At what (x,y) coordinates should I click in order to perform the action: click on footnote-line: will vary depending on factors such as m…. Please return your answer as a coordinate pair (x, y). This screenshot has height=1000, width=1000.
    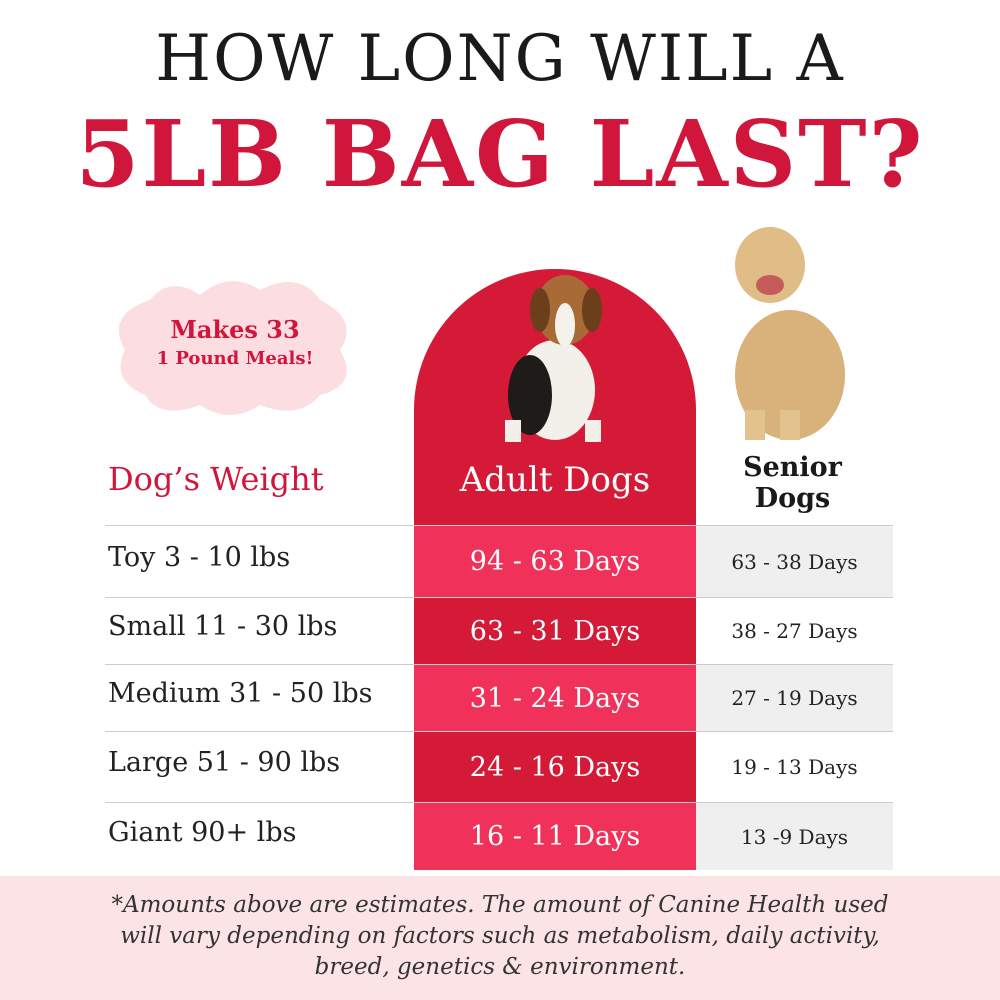
    Looking at the image, I should click on (500, 936).